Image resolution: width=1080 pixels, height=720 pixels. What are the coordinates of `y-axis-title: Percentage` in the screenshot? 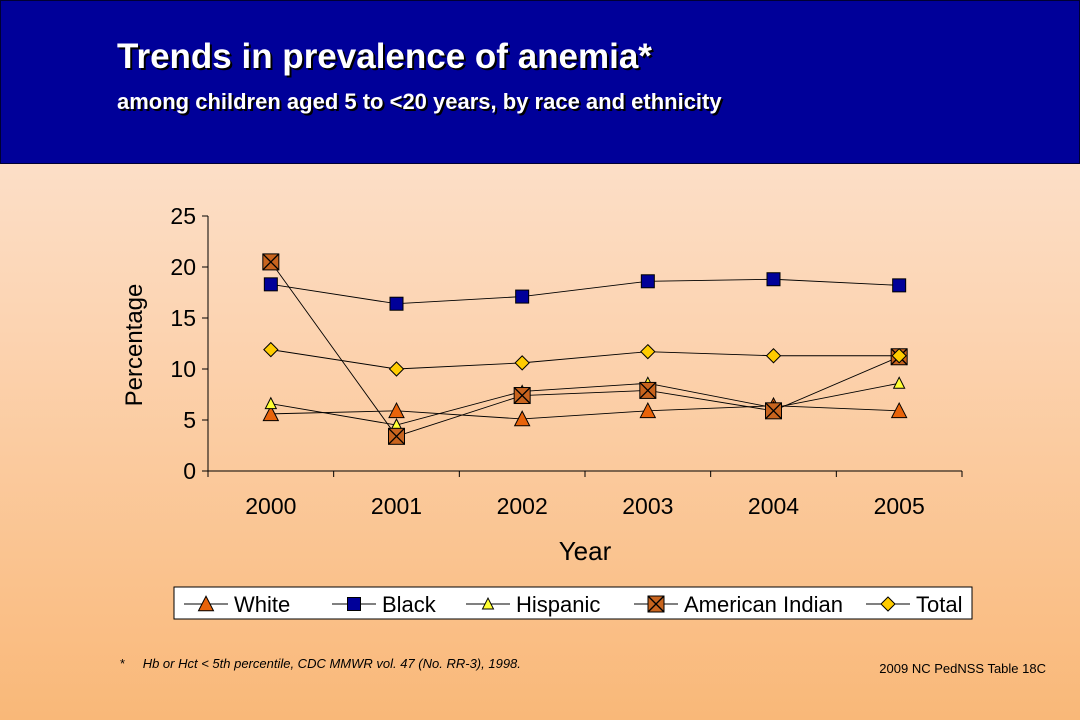 It's located at (134, 345).